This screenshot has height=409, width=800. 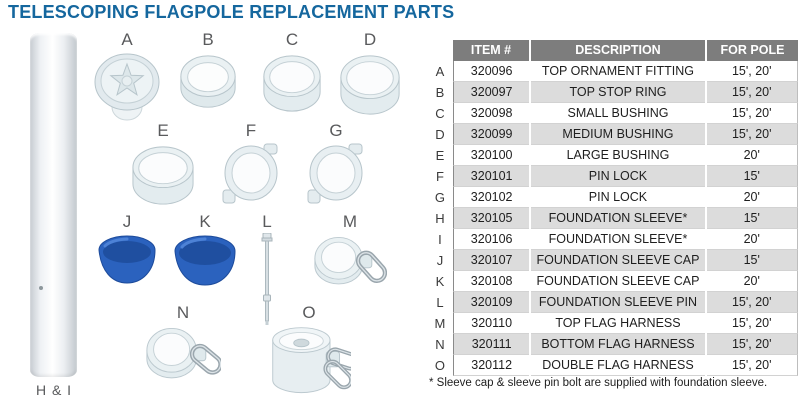 What do you see at coordinates (491, 50) in the screenshot?
I see `column-header-item-number: ITEM #` at bounding box center [491, 50].